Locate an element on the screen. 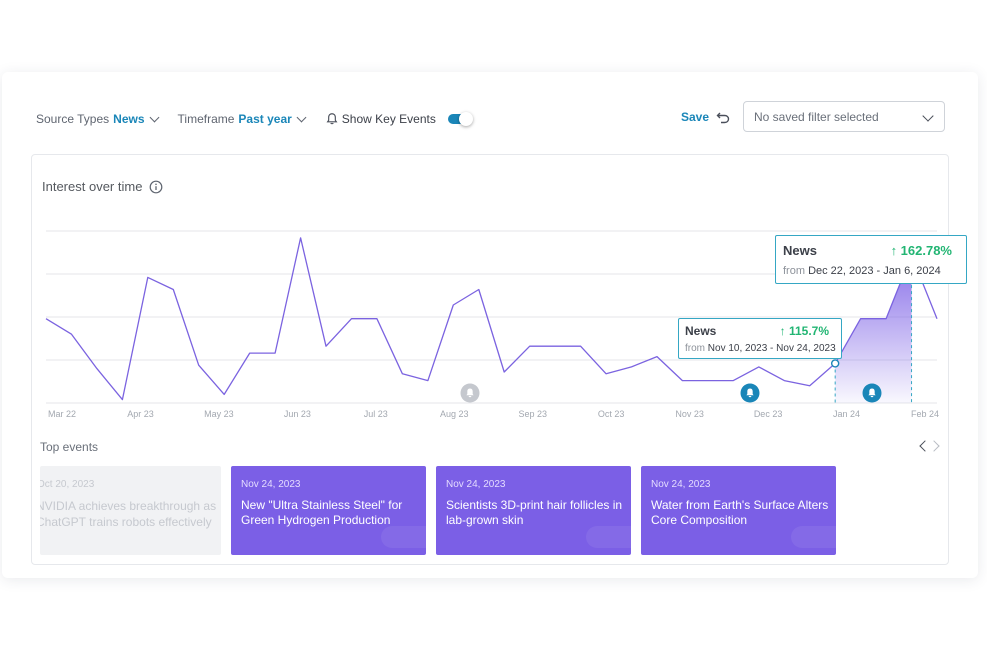 Image resolution: width=987 pixels, height=650 pixels. key-events-toggle is located at coordinates (460, 119).